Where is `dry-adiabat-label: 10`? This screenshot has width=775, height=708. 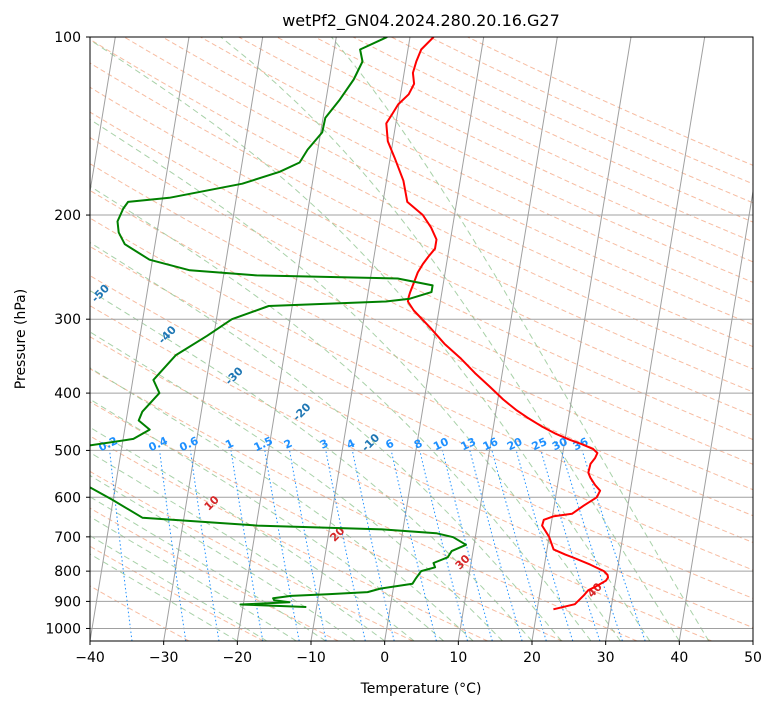
dry-adiabat-label: 10 is located at coordinates (212, 503).